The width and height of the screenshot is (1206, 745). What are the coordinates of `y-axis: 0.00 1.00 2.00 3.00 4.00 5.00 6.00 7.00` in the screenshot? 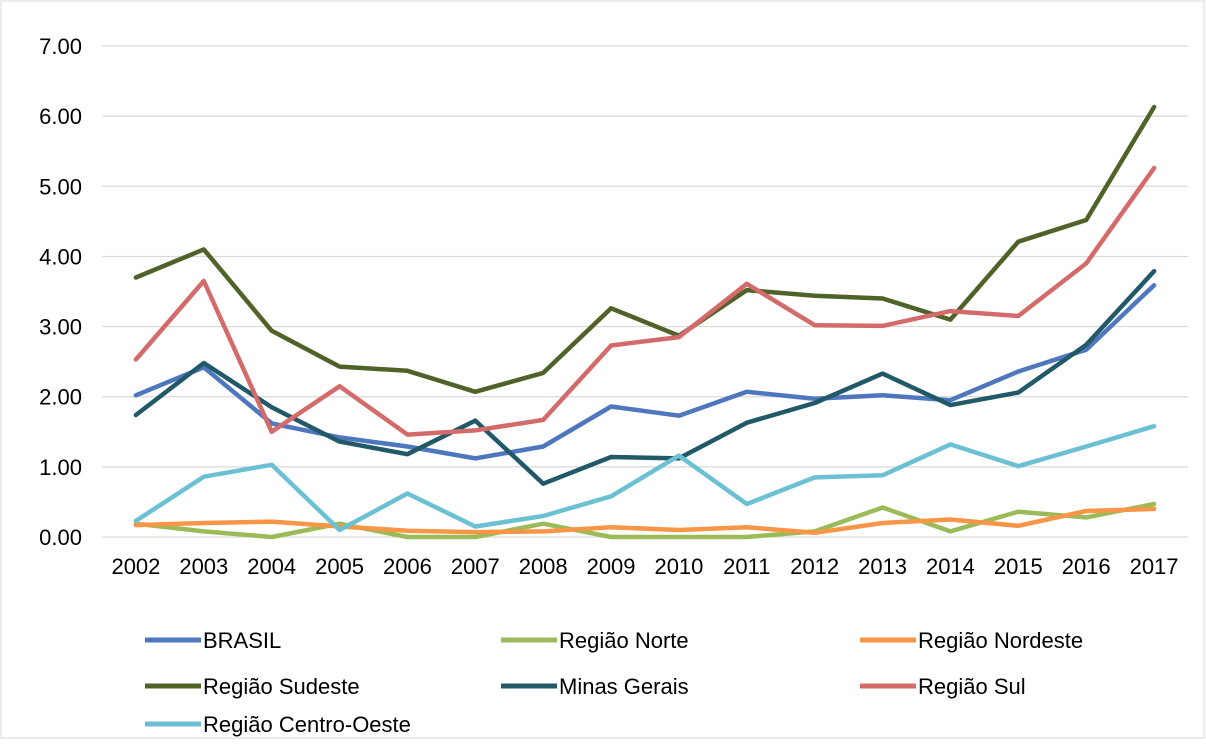 It's located at (60, 292).